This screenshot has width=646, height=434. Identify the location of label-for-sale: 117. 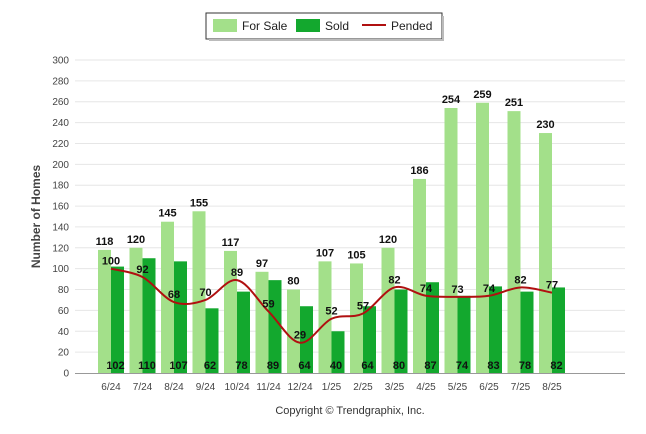
(231, 243).